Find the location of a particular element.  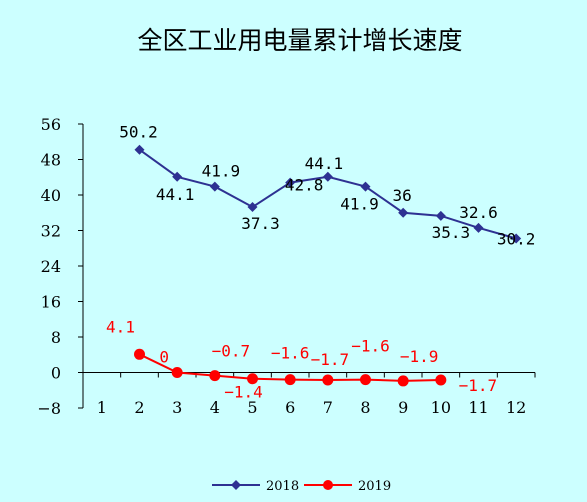

data-label-2019: −1.9 is located at coordinates (419, 356).